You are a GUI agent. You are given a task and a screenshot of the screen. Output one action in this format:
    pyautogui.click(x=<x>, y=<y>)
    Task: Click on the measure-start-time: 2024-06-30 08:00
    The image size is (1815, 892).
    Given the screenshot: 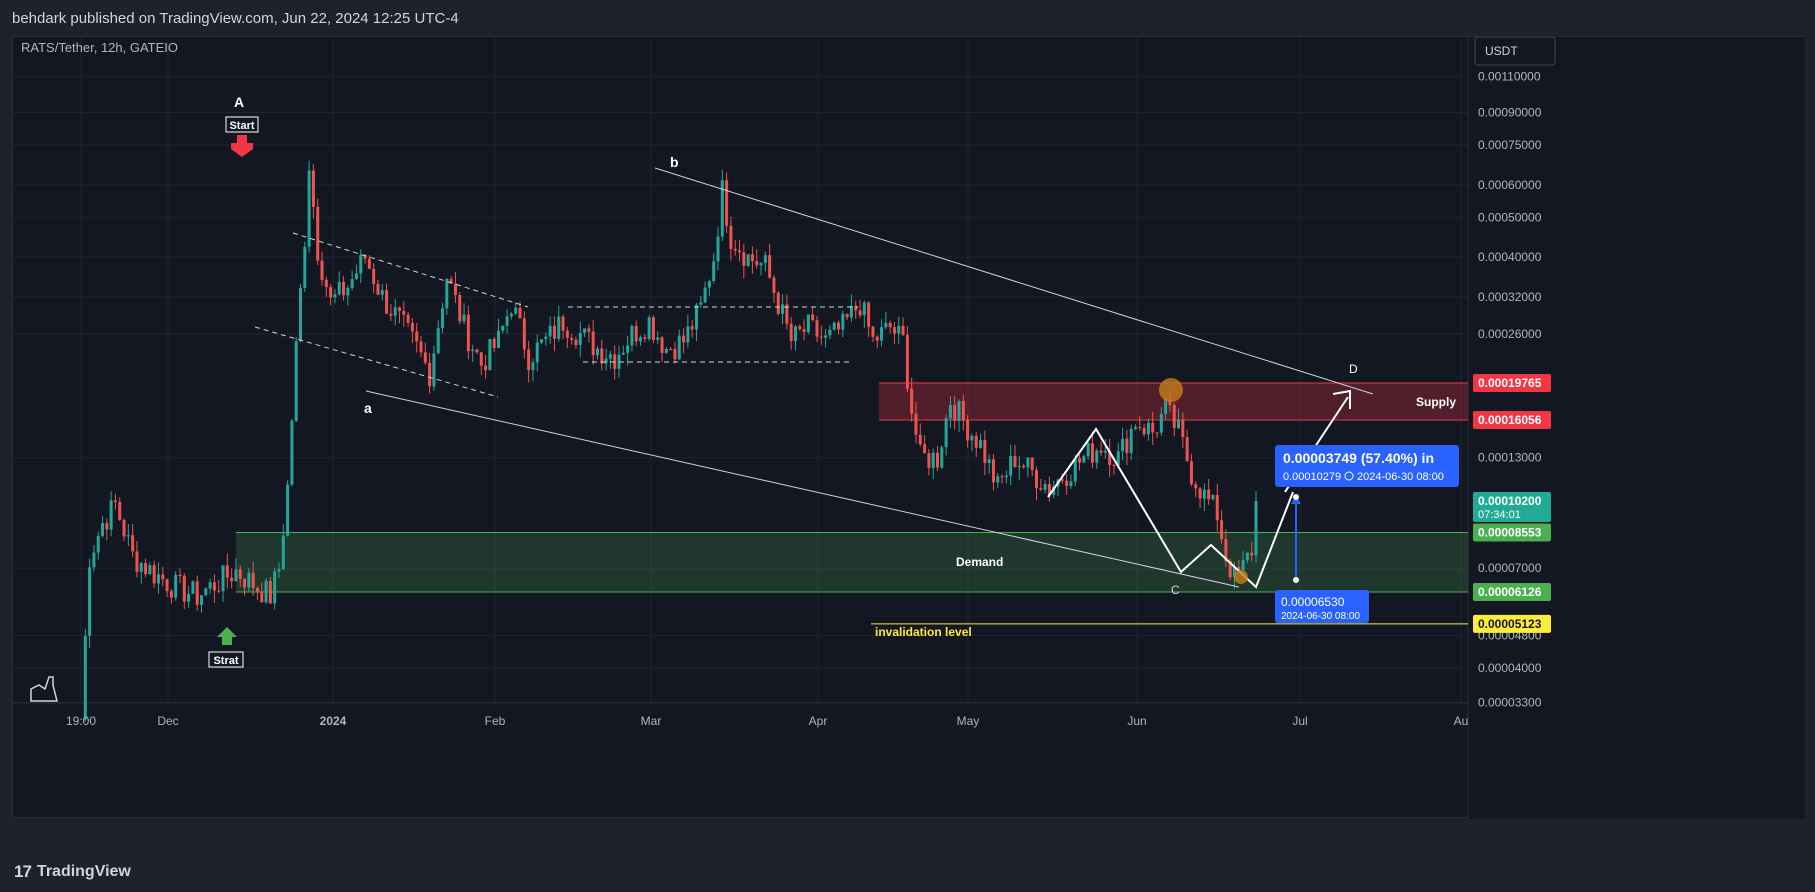 What is the action you would take?
    pyautogui.click(x=1320, y=616)
    